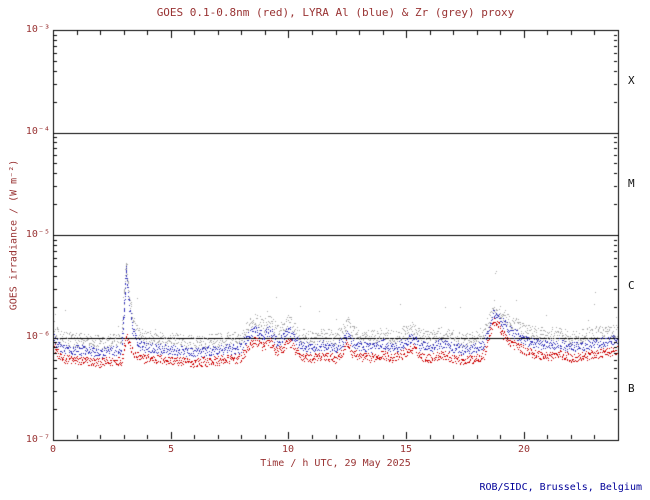  Describe the element at coordinates (37, 439) in the screenshot. I see `y-tick-1e-7: 10⁻⁷` at that location.